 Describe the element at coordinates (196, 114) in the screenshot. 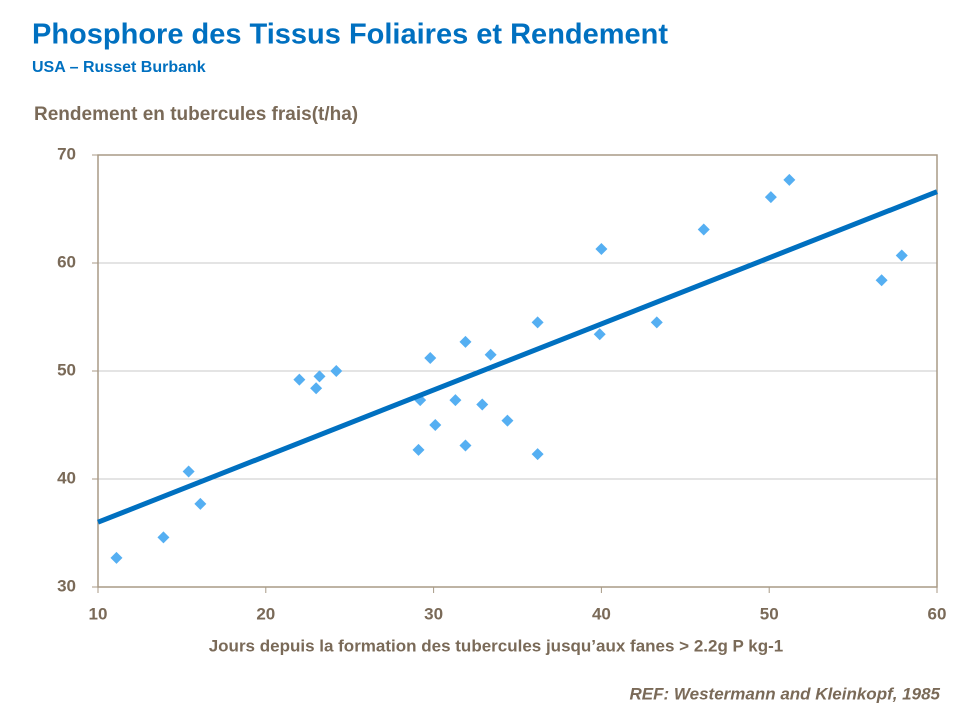

I see `y-axis-label: Rendement en tubercules frais(t/ha)` at that location.